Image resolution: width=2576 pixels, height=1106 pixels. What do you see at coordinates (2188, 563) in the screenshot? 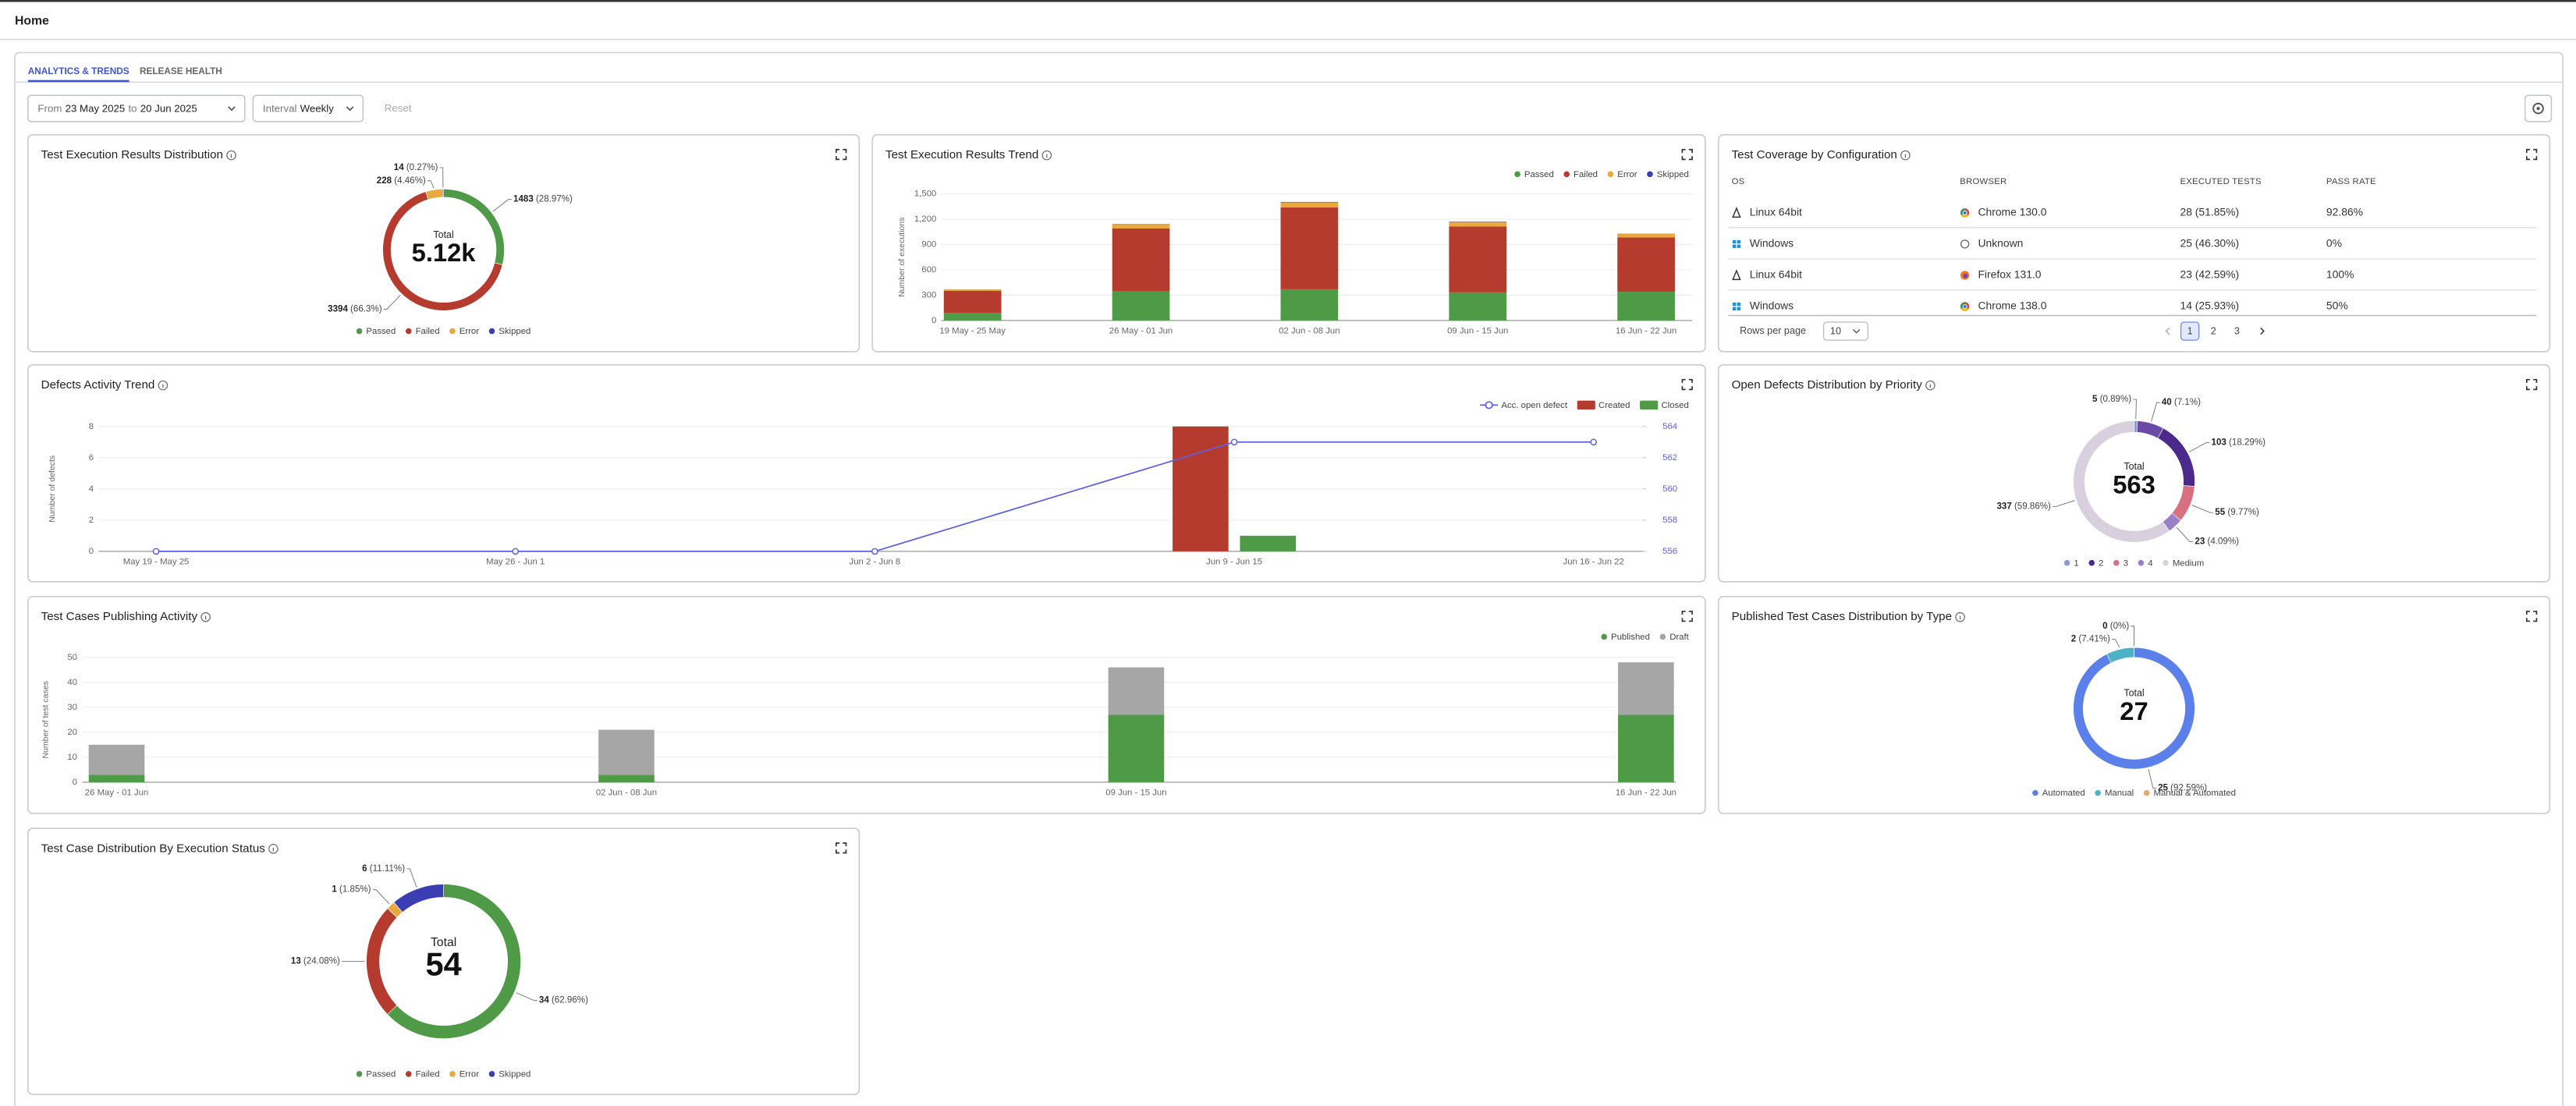
I see `legend-label: Medium` at bounding box center [2188, 563].